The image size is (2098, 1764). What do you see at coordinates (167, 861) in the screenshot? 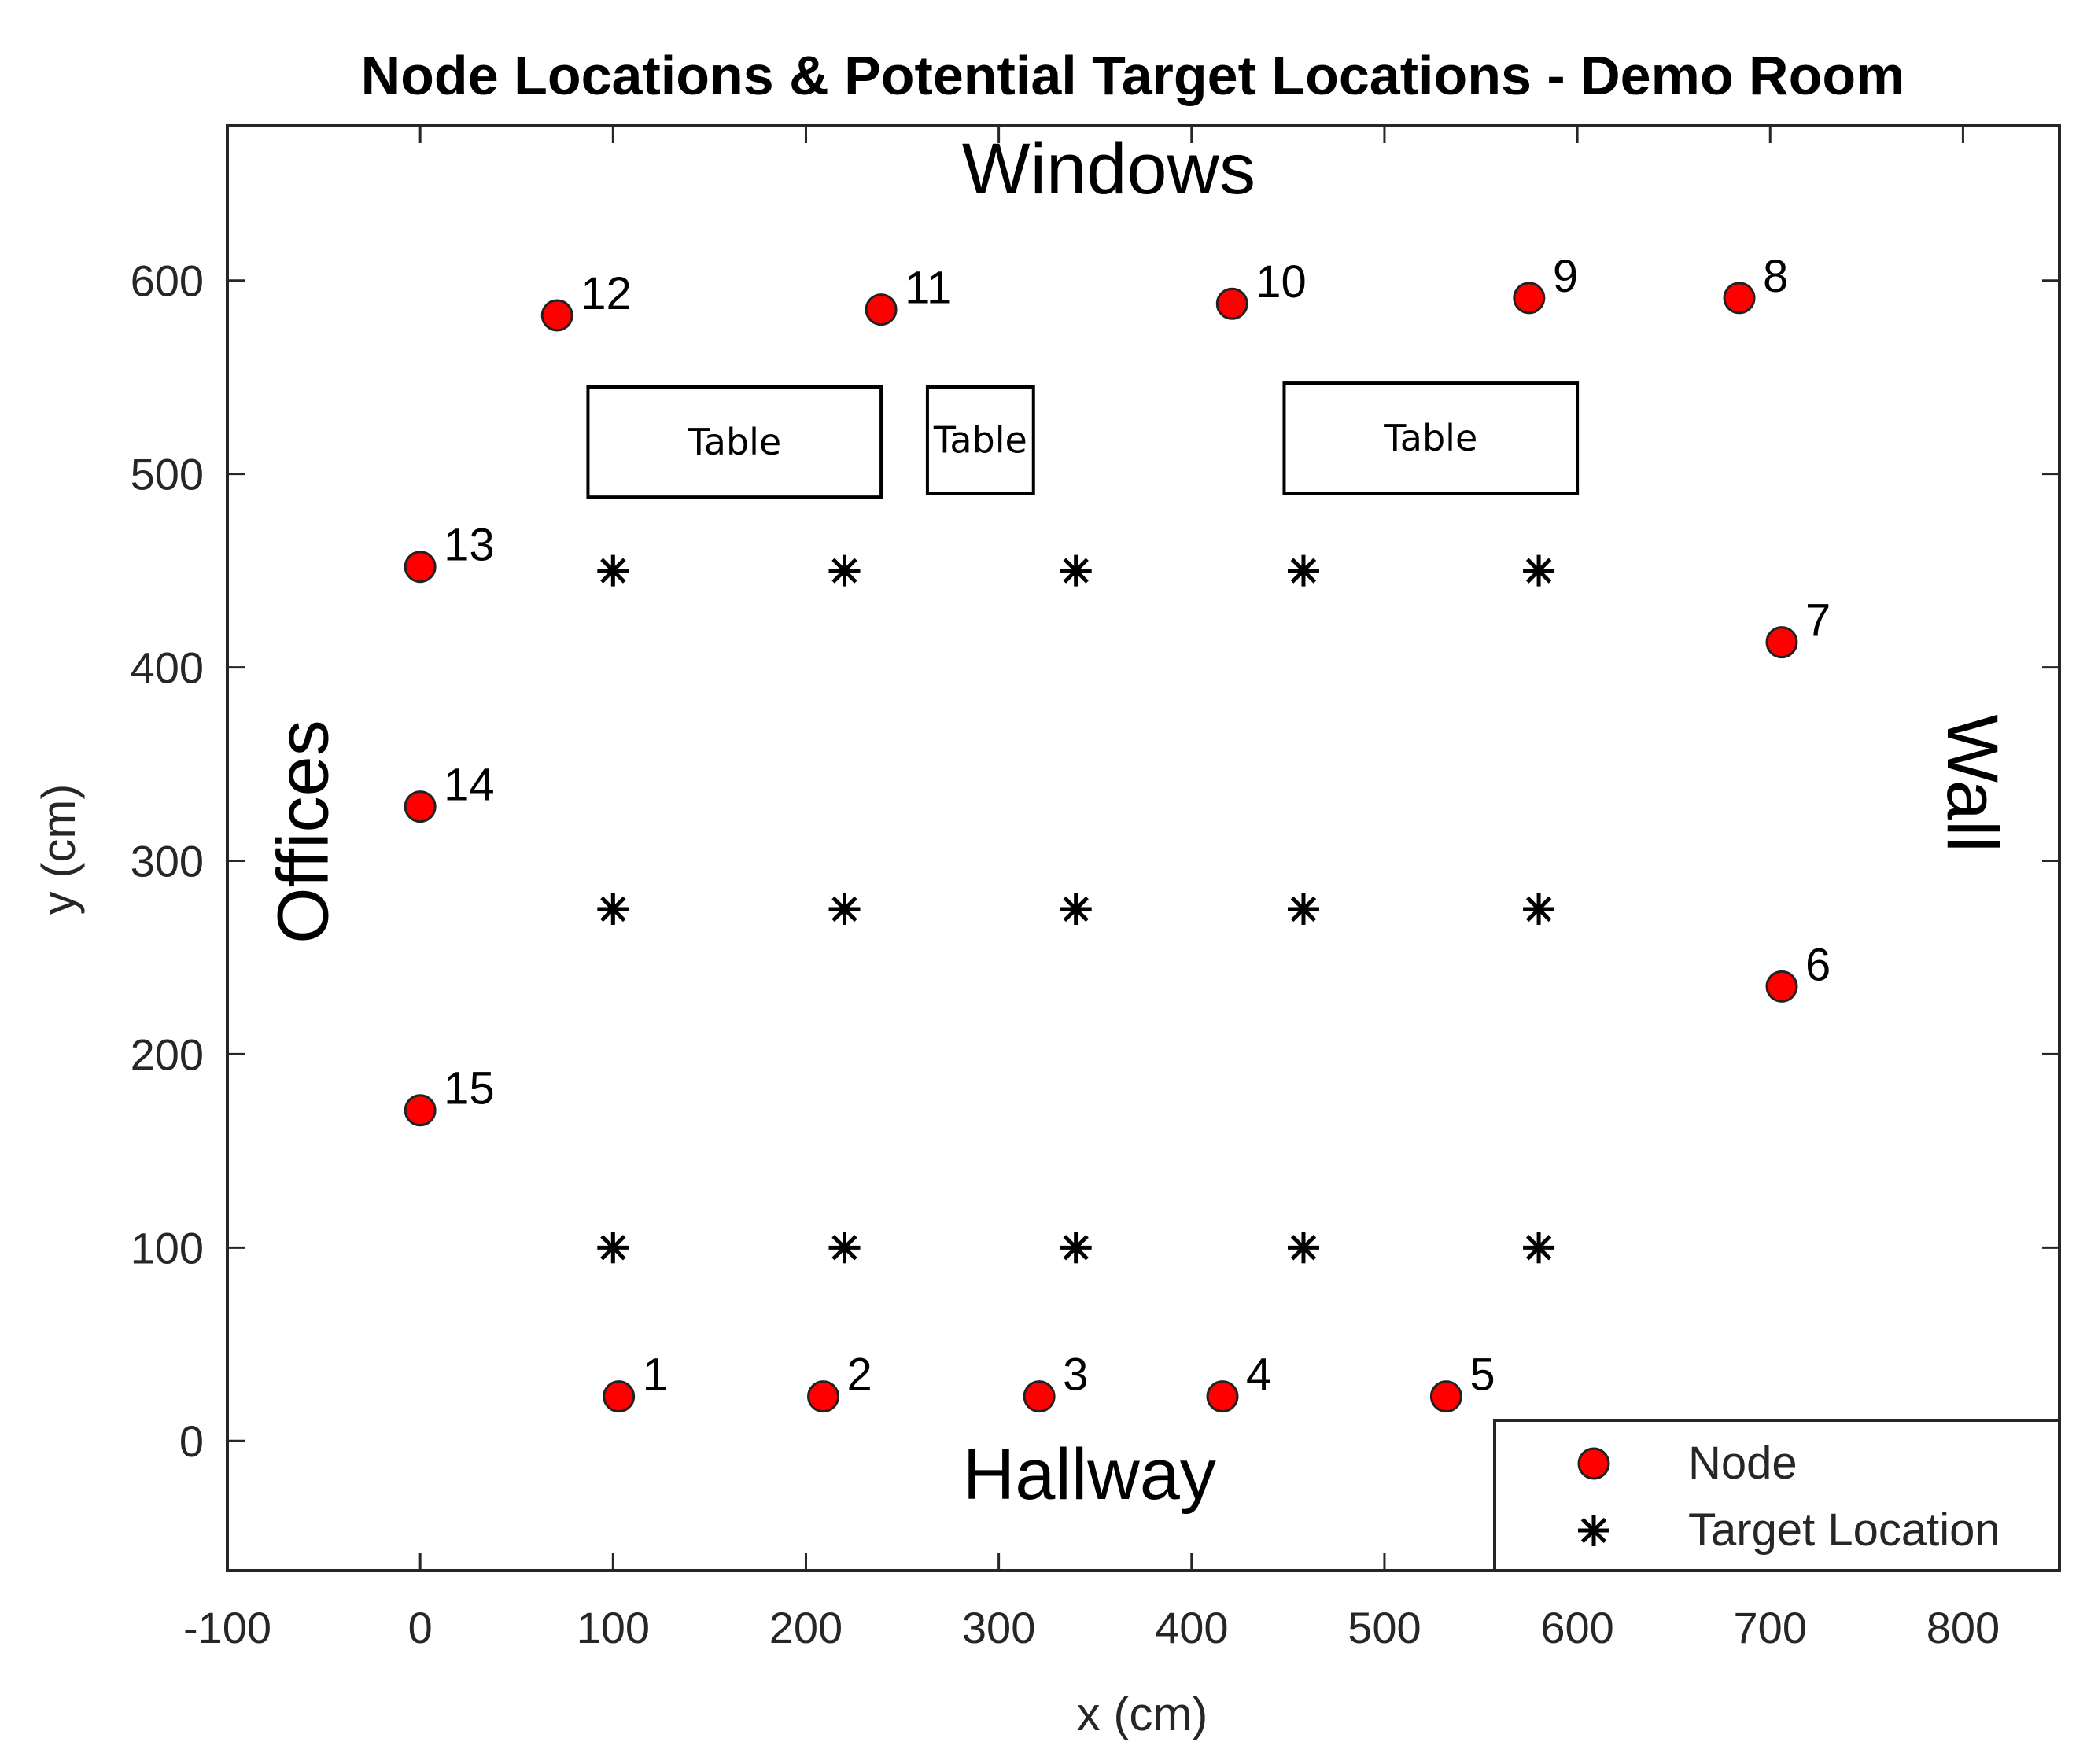
I see `y-tick-label: 300` at bounding box center [167, 861].